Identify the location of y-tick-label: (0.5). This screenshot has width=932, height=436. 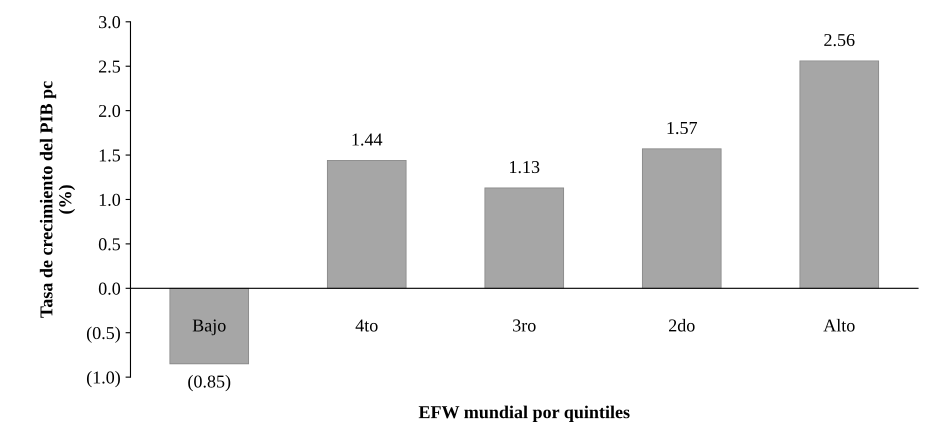
(103, 334).